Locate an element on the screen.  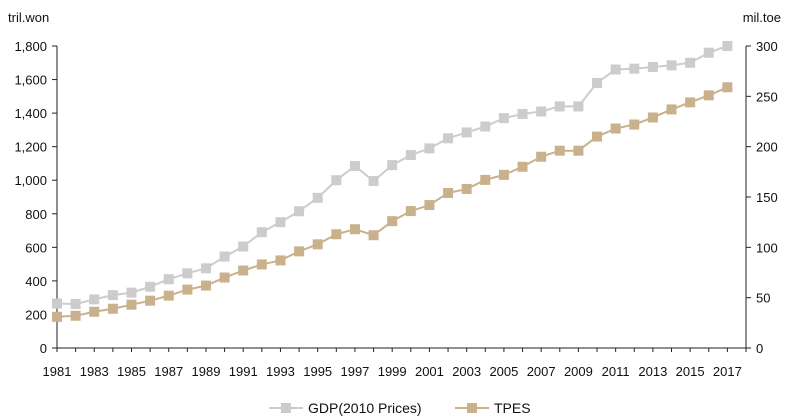
legend-tpes-label: TPES is located at coordinates (512, 408).